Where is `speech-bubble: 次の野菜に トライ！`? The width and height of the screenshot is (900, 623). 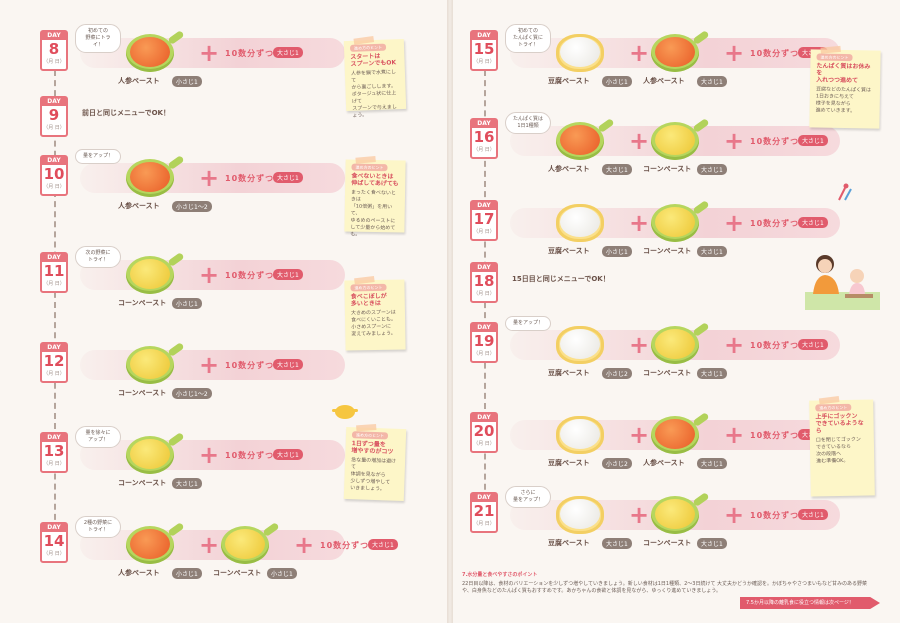
speech-bubble: 次の野菜に トライ！ is located at coordinates (98, 257).